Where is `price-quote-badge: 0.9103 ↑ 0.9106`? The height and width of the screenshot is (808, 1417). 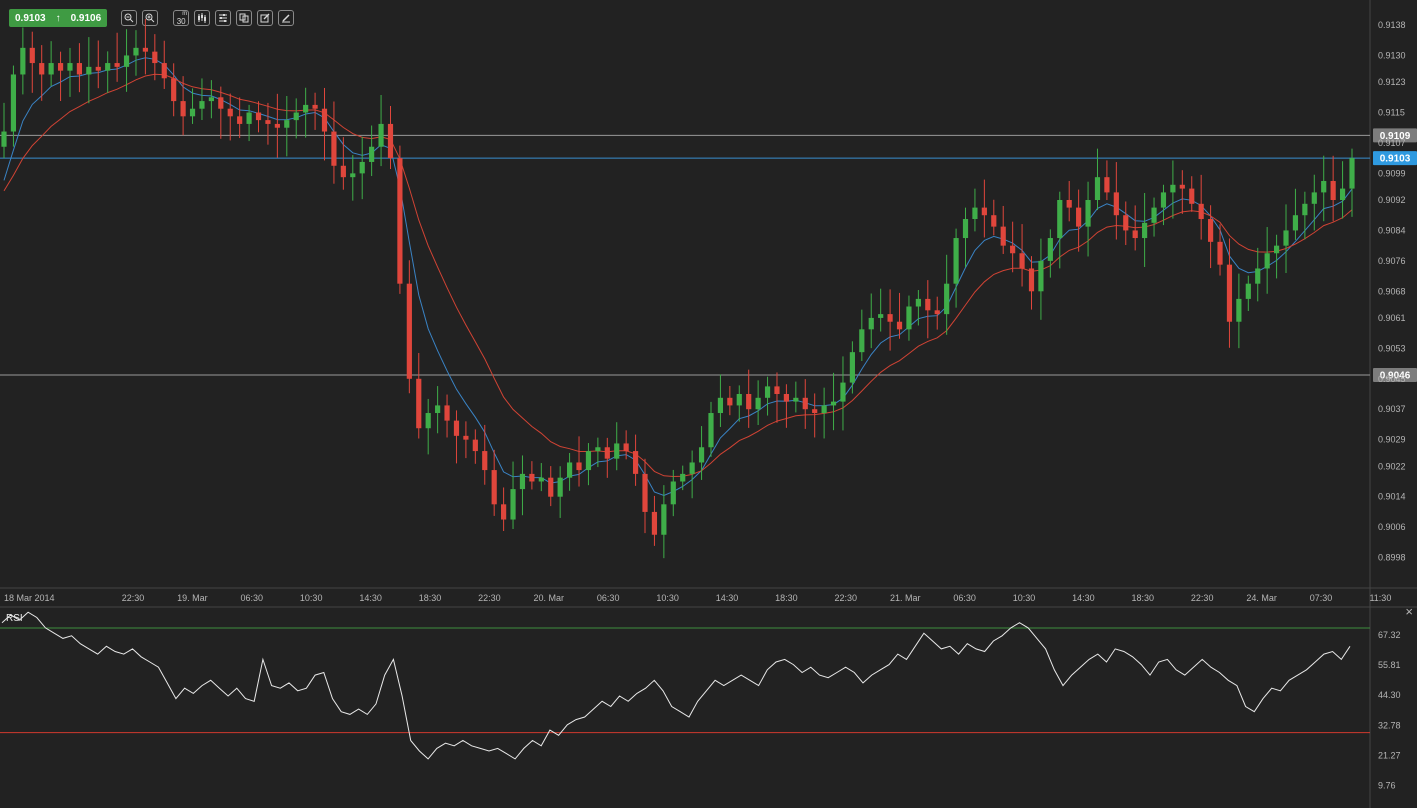 price-quote-badge: 0.9103 ↑ 0.9106 is located at coordinates (58, 18).